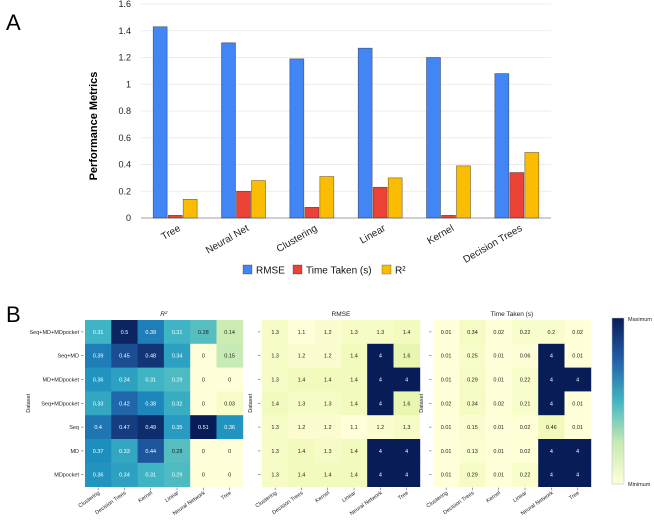  I want to click on heatmap-r-2-cell-value: 0.34, so click(177, 357).